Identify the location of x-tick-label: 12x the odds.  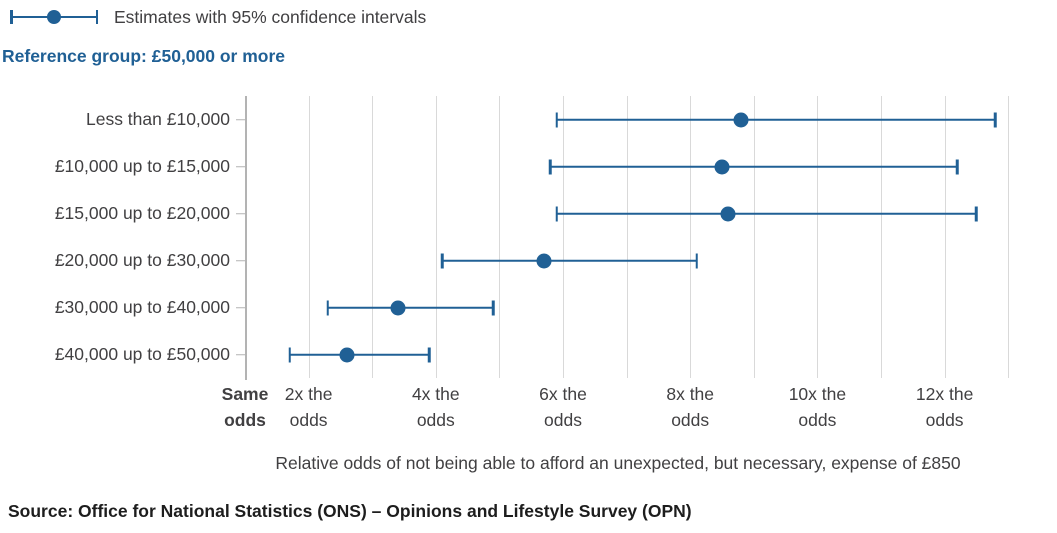
(944, 407).